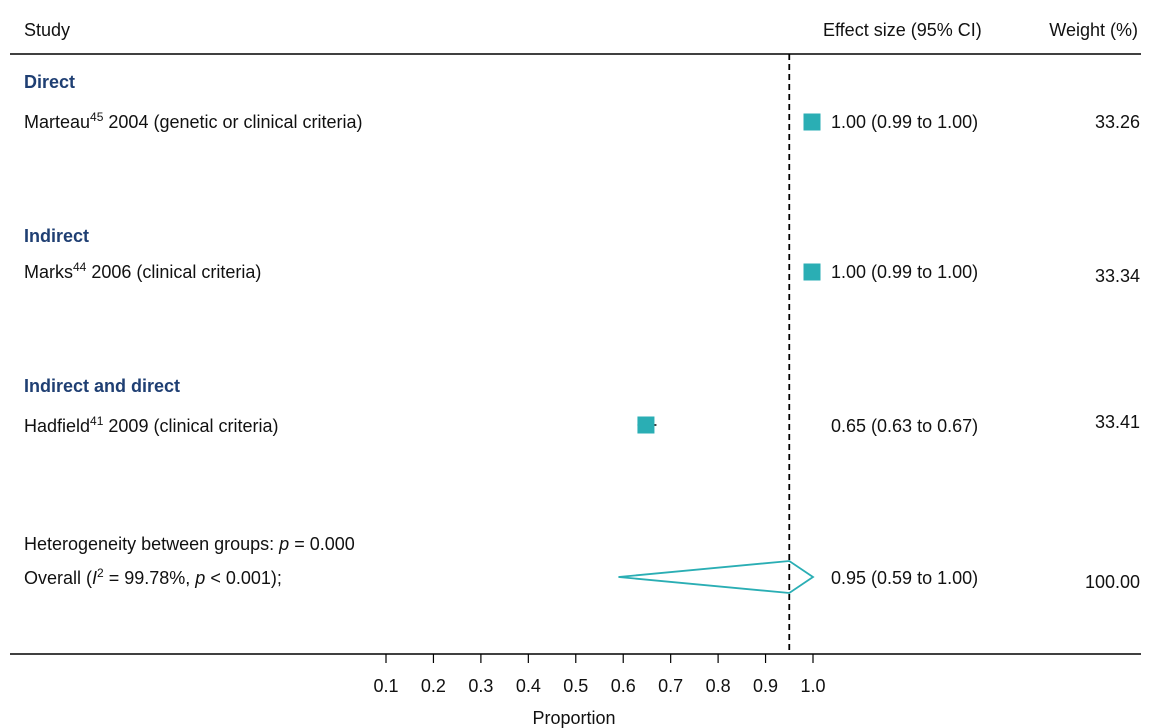 The height and width of the screenshot is (728, 1149). Describe the element at coordinates (153, 577) in the screenshot. I see `overall-label: Overall (I2 = 99.78%, p < 0.001);` at that location.